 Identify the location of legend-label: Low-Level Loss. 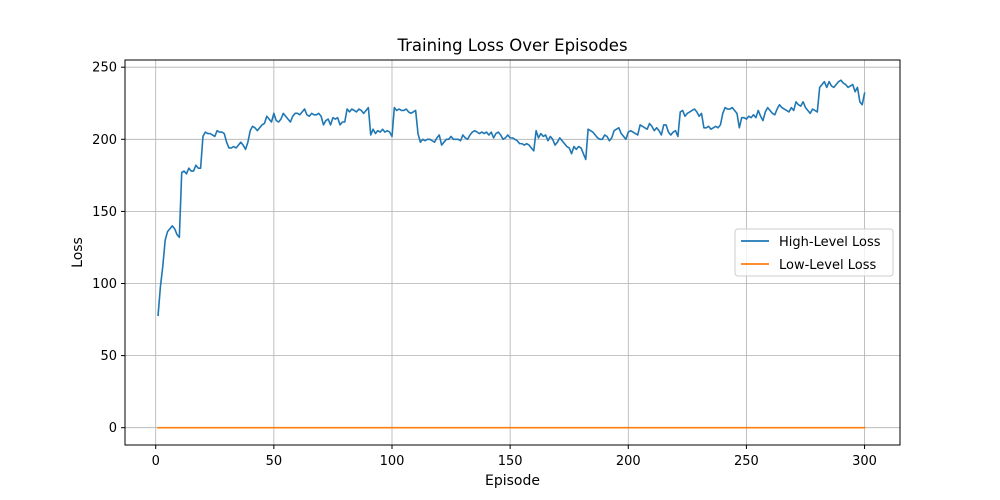
(827, 265).